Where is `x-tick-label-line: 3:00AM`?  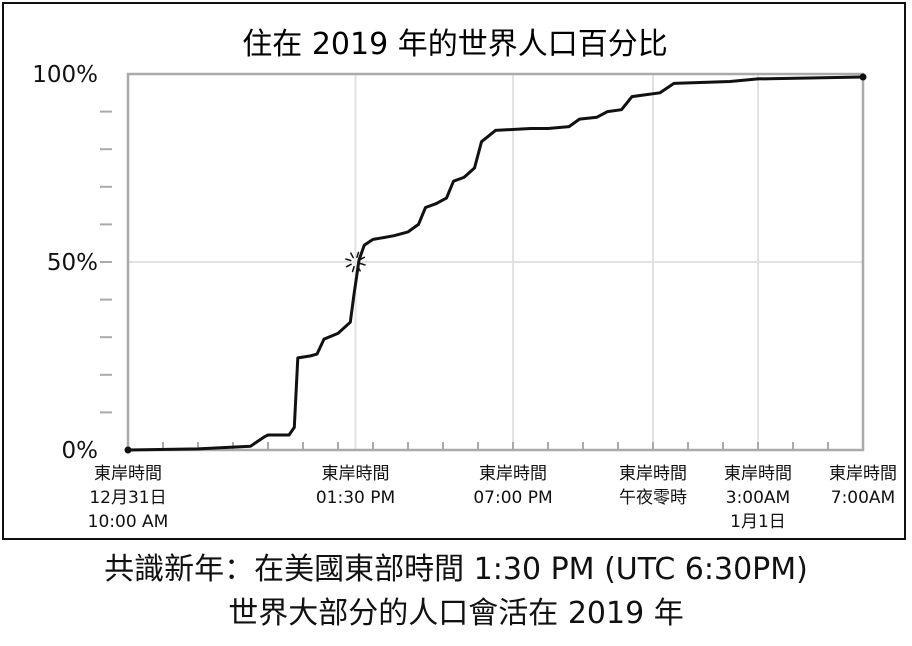
x-tick-label-line: 3:00AM is located at coordinates (758, 498).